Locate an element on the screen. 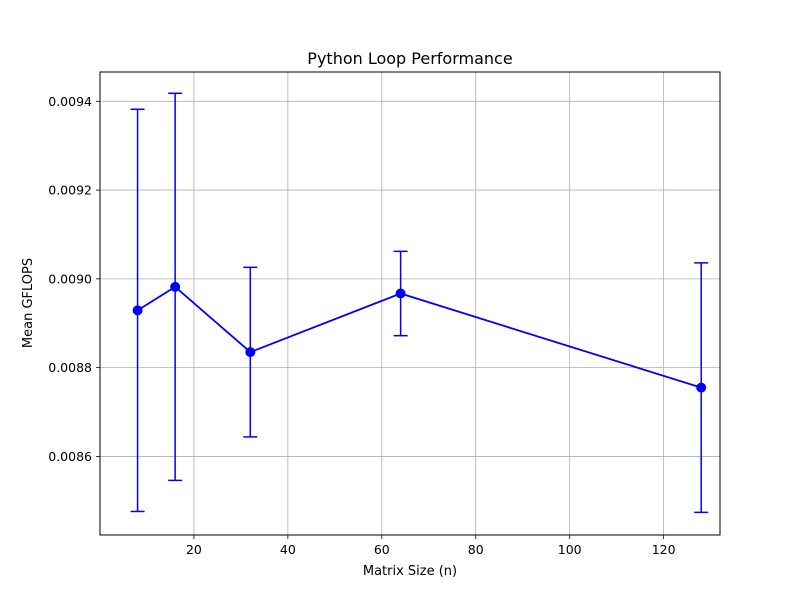  data-points is located at coordinates (419, 337).